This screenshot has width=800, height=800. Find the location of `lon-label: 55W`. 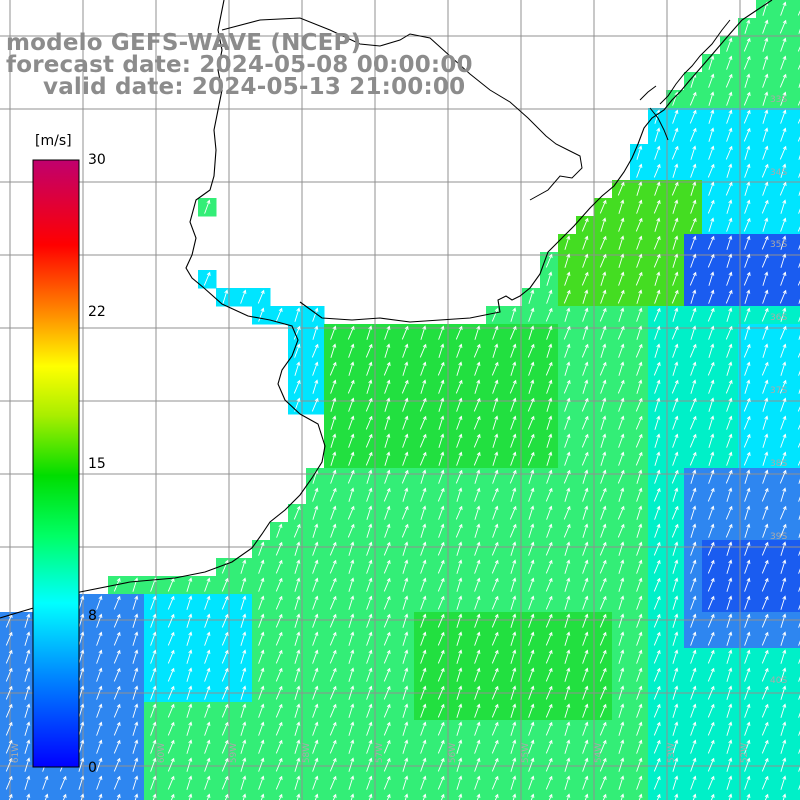

lon-label: 55W is located at coordinates (526, 753).